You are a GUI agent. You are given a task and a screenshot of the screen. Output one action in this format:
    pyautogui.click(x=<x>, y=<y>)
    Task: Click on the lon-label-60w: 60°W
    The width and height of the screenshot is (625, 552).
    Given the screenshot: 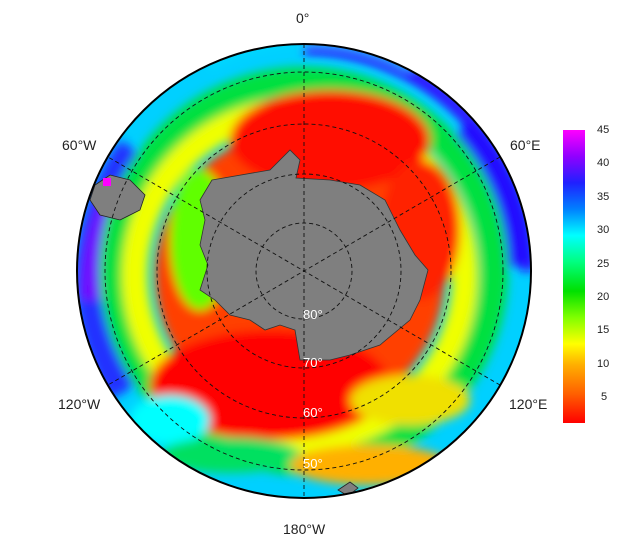 What is the action you would take?
    pyautogui.click(x=79, y=145)
    